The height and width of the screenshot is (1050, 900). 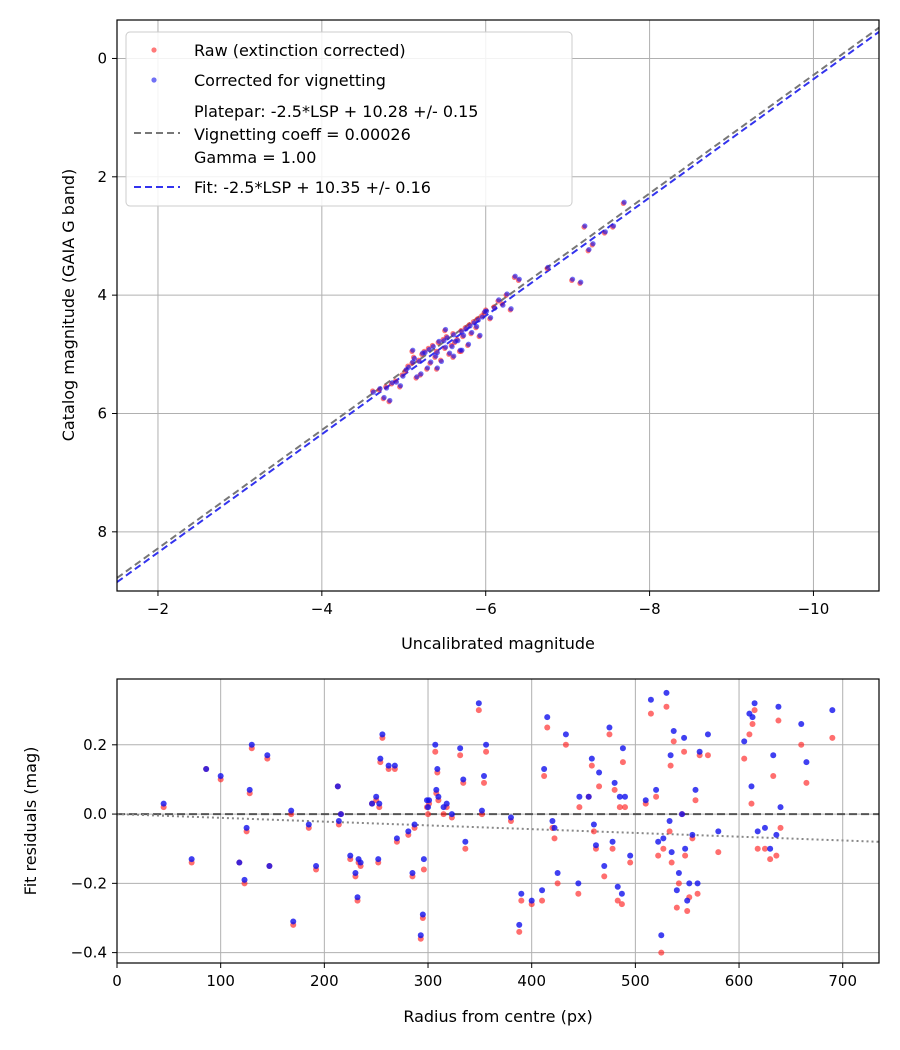 I want to click on bottom-y-tick-label: 0.0, so click(x=95, y=814).